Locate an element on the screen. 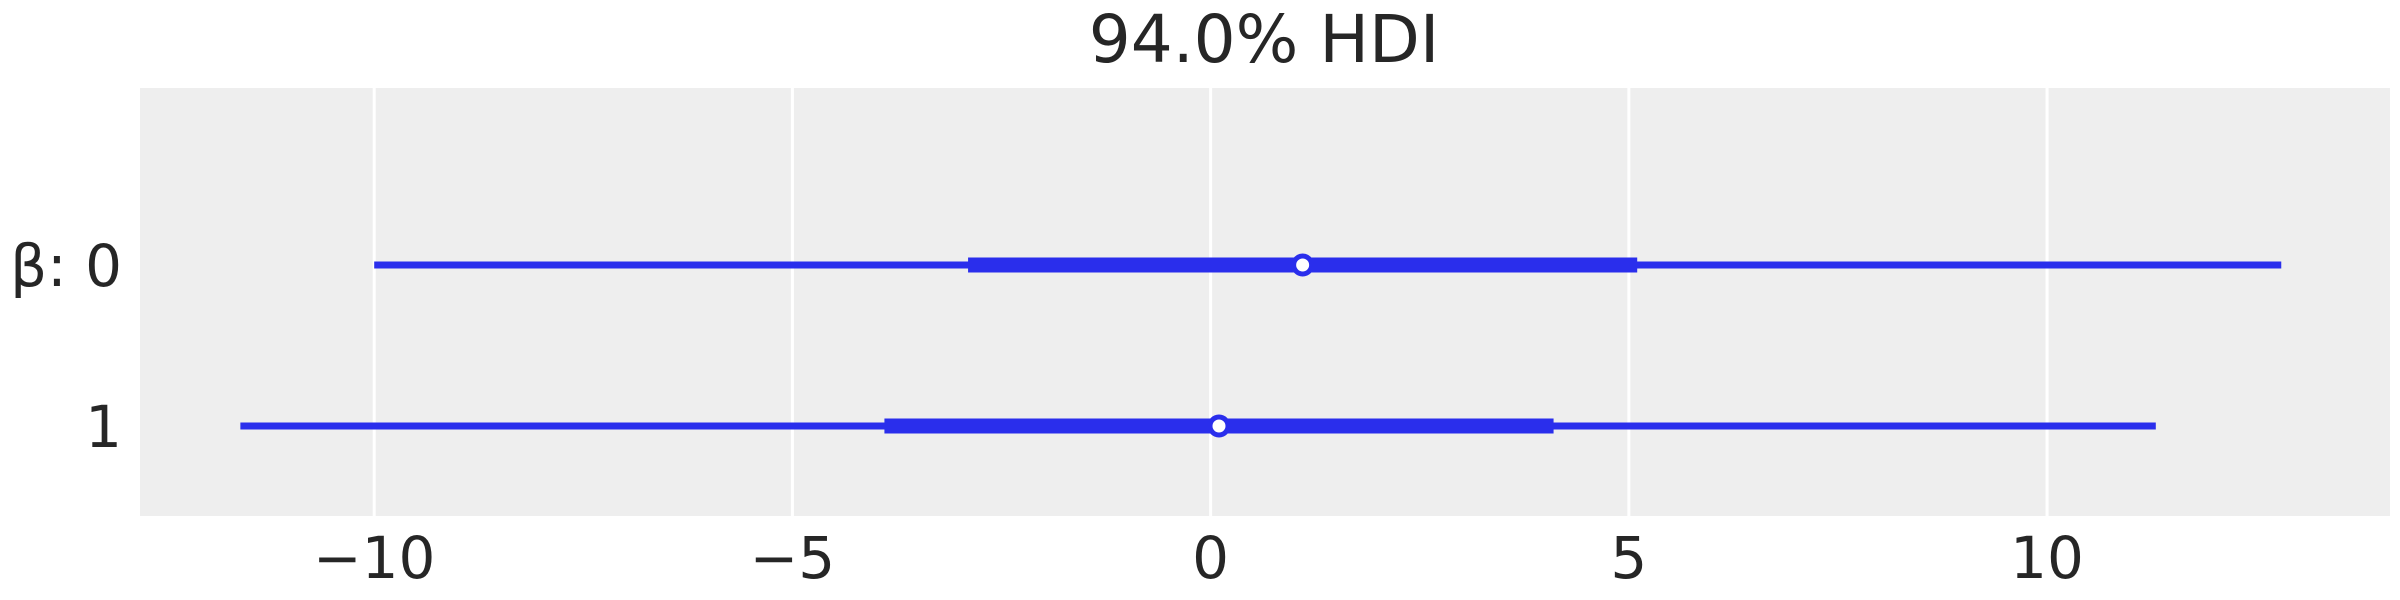  chart-title: 94.0% HDI is located at coordinates (1264, 39).